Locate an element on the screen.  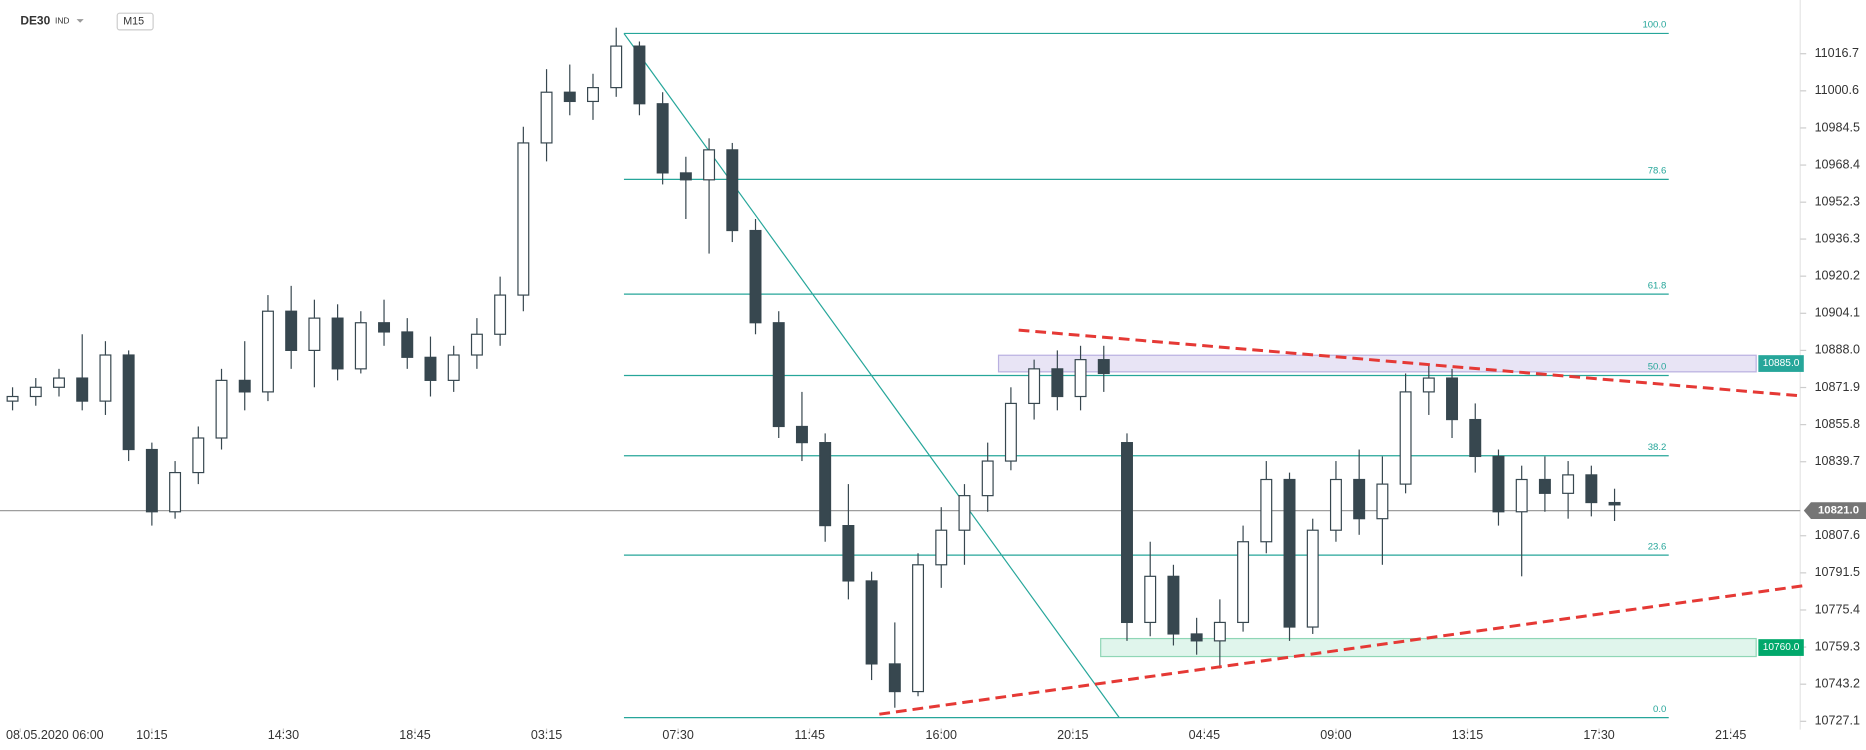
fib-level-label: 50.0 is located at coordinates (1657, 367).